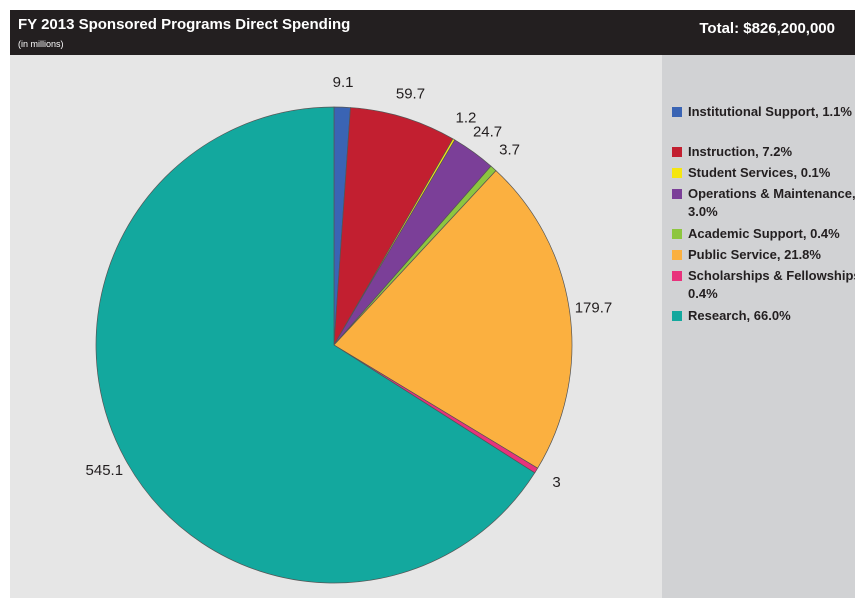 The width and height of the screenshot is (855, 603). Describe the element at coordinates (509, 149) in the screenshot. I see `data-label: 3.7` at that location.